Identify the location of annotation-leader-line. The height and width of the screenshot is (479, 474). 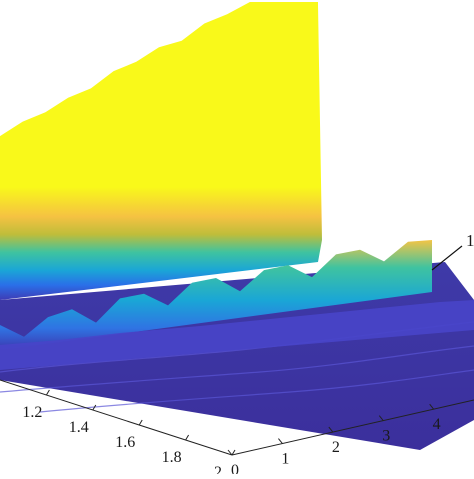
(447, 258).